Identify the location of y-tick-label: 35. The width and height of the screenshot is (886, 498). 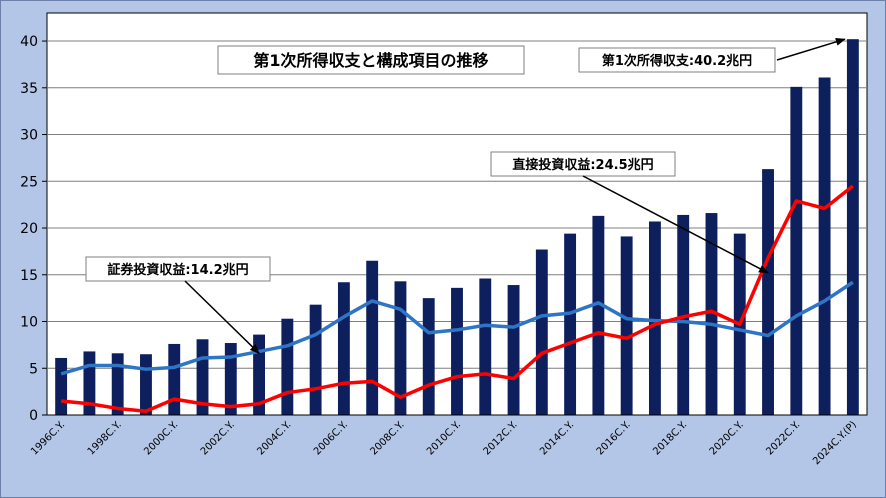
(29, 89).